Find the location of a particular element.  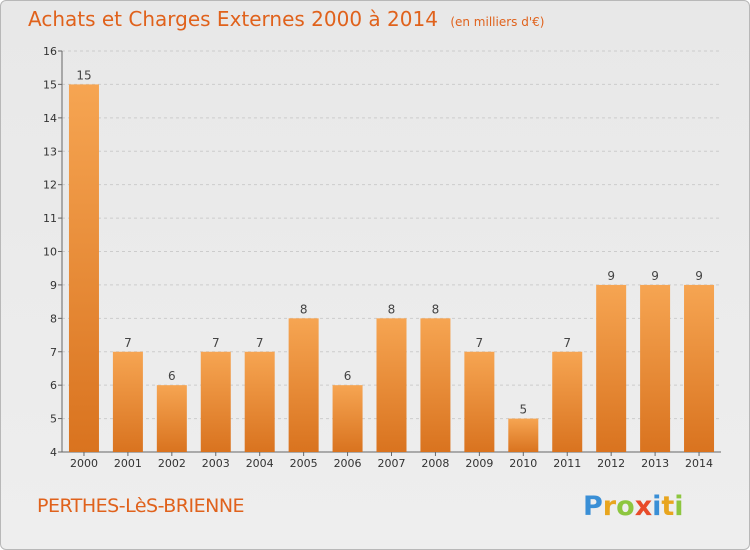

data-label-2010: 5 is located at coordinates (523, 410).